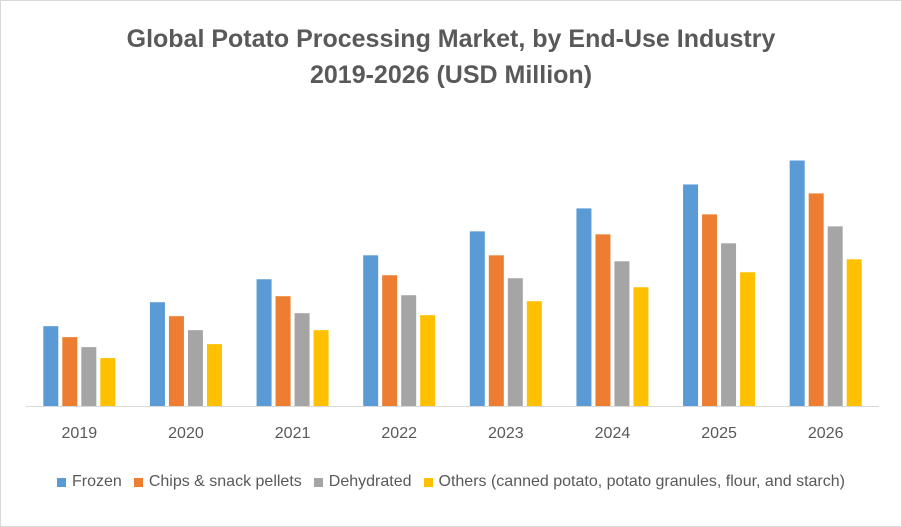  What do you see at coordinates (399, 433) in the screenshot?
I see `x-tick-label-2022: 2022` at bounding box center [399, 433].